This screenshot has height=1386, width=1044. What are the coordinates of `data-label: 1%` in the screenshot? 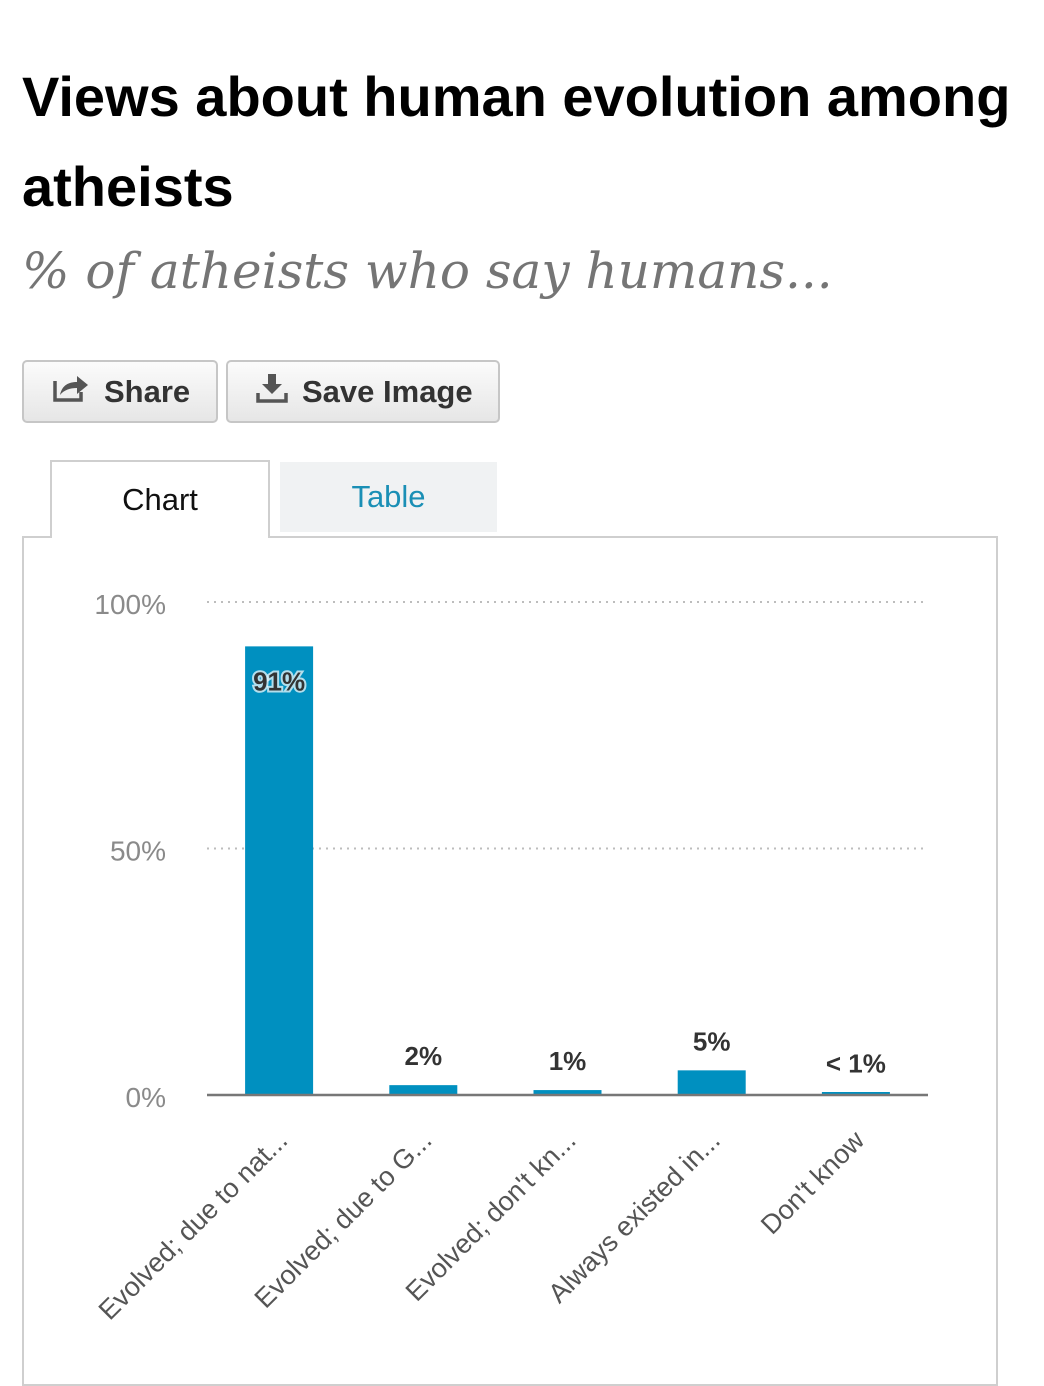 It's located at (568, 1061).